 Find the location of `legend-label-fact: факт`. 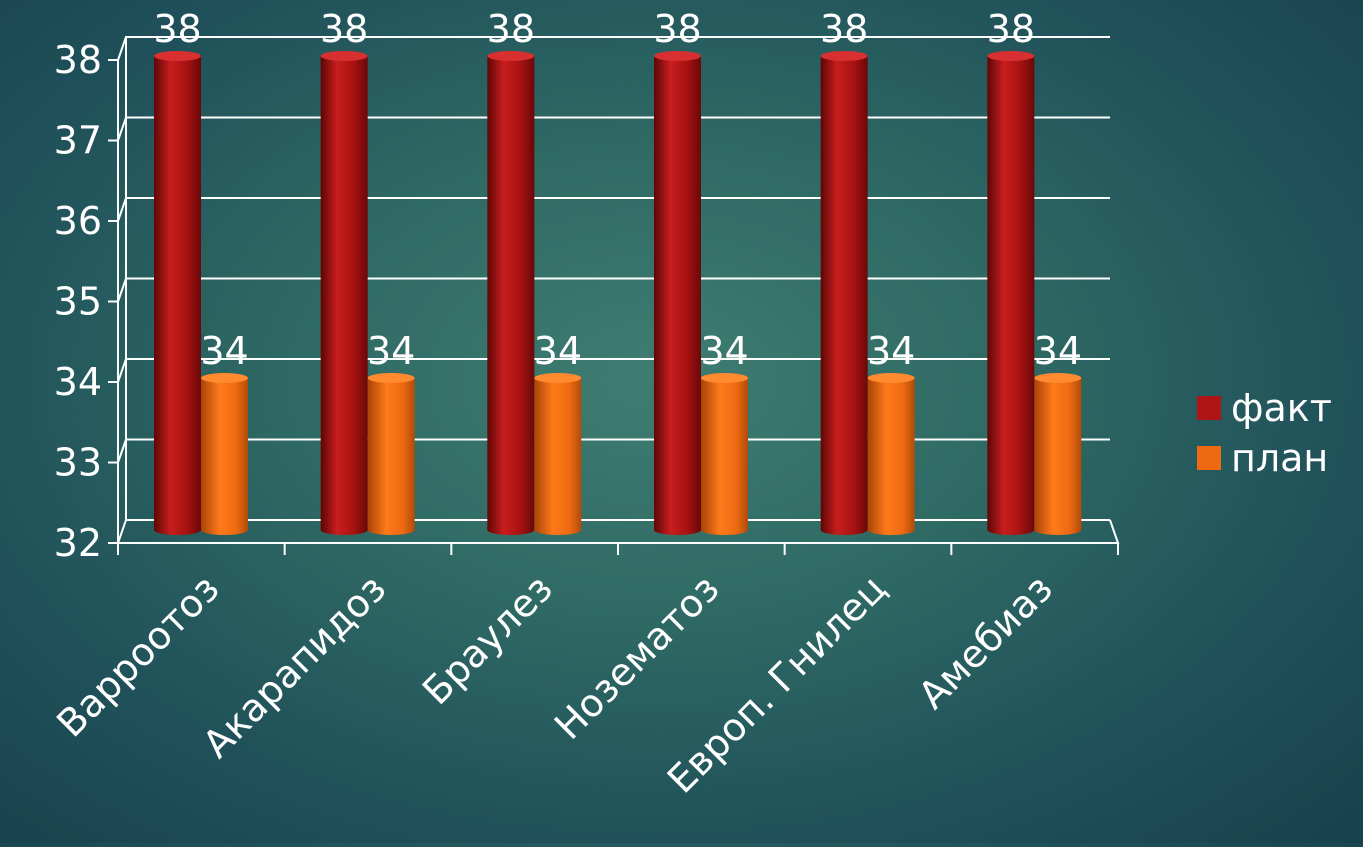

legend-label-fact: факт is located at coordinates (1281, 408).